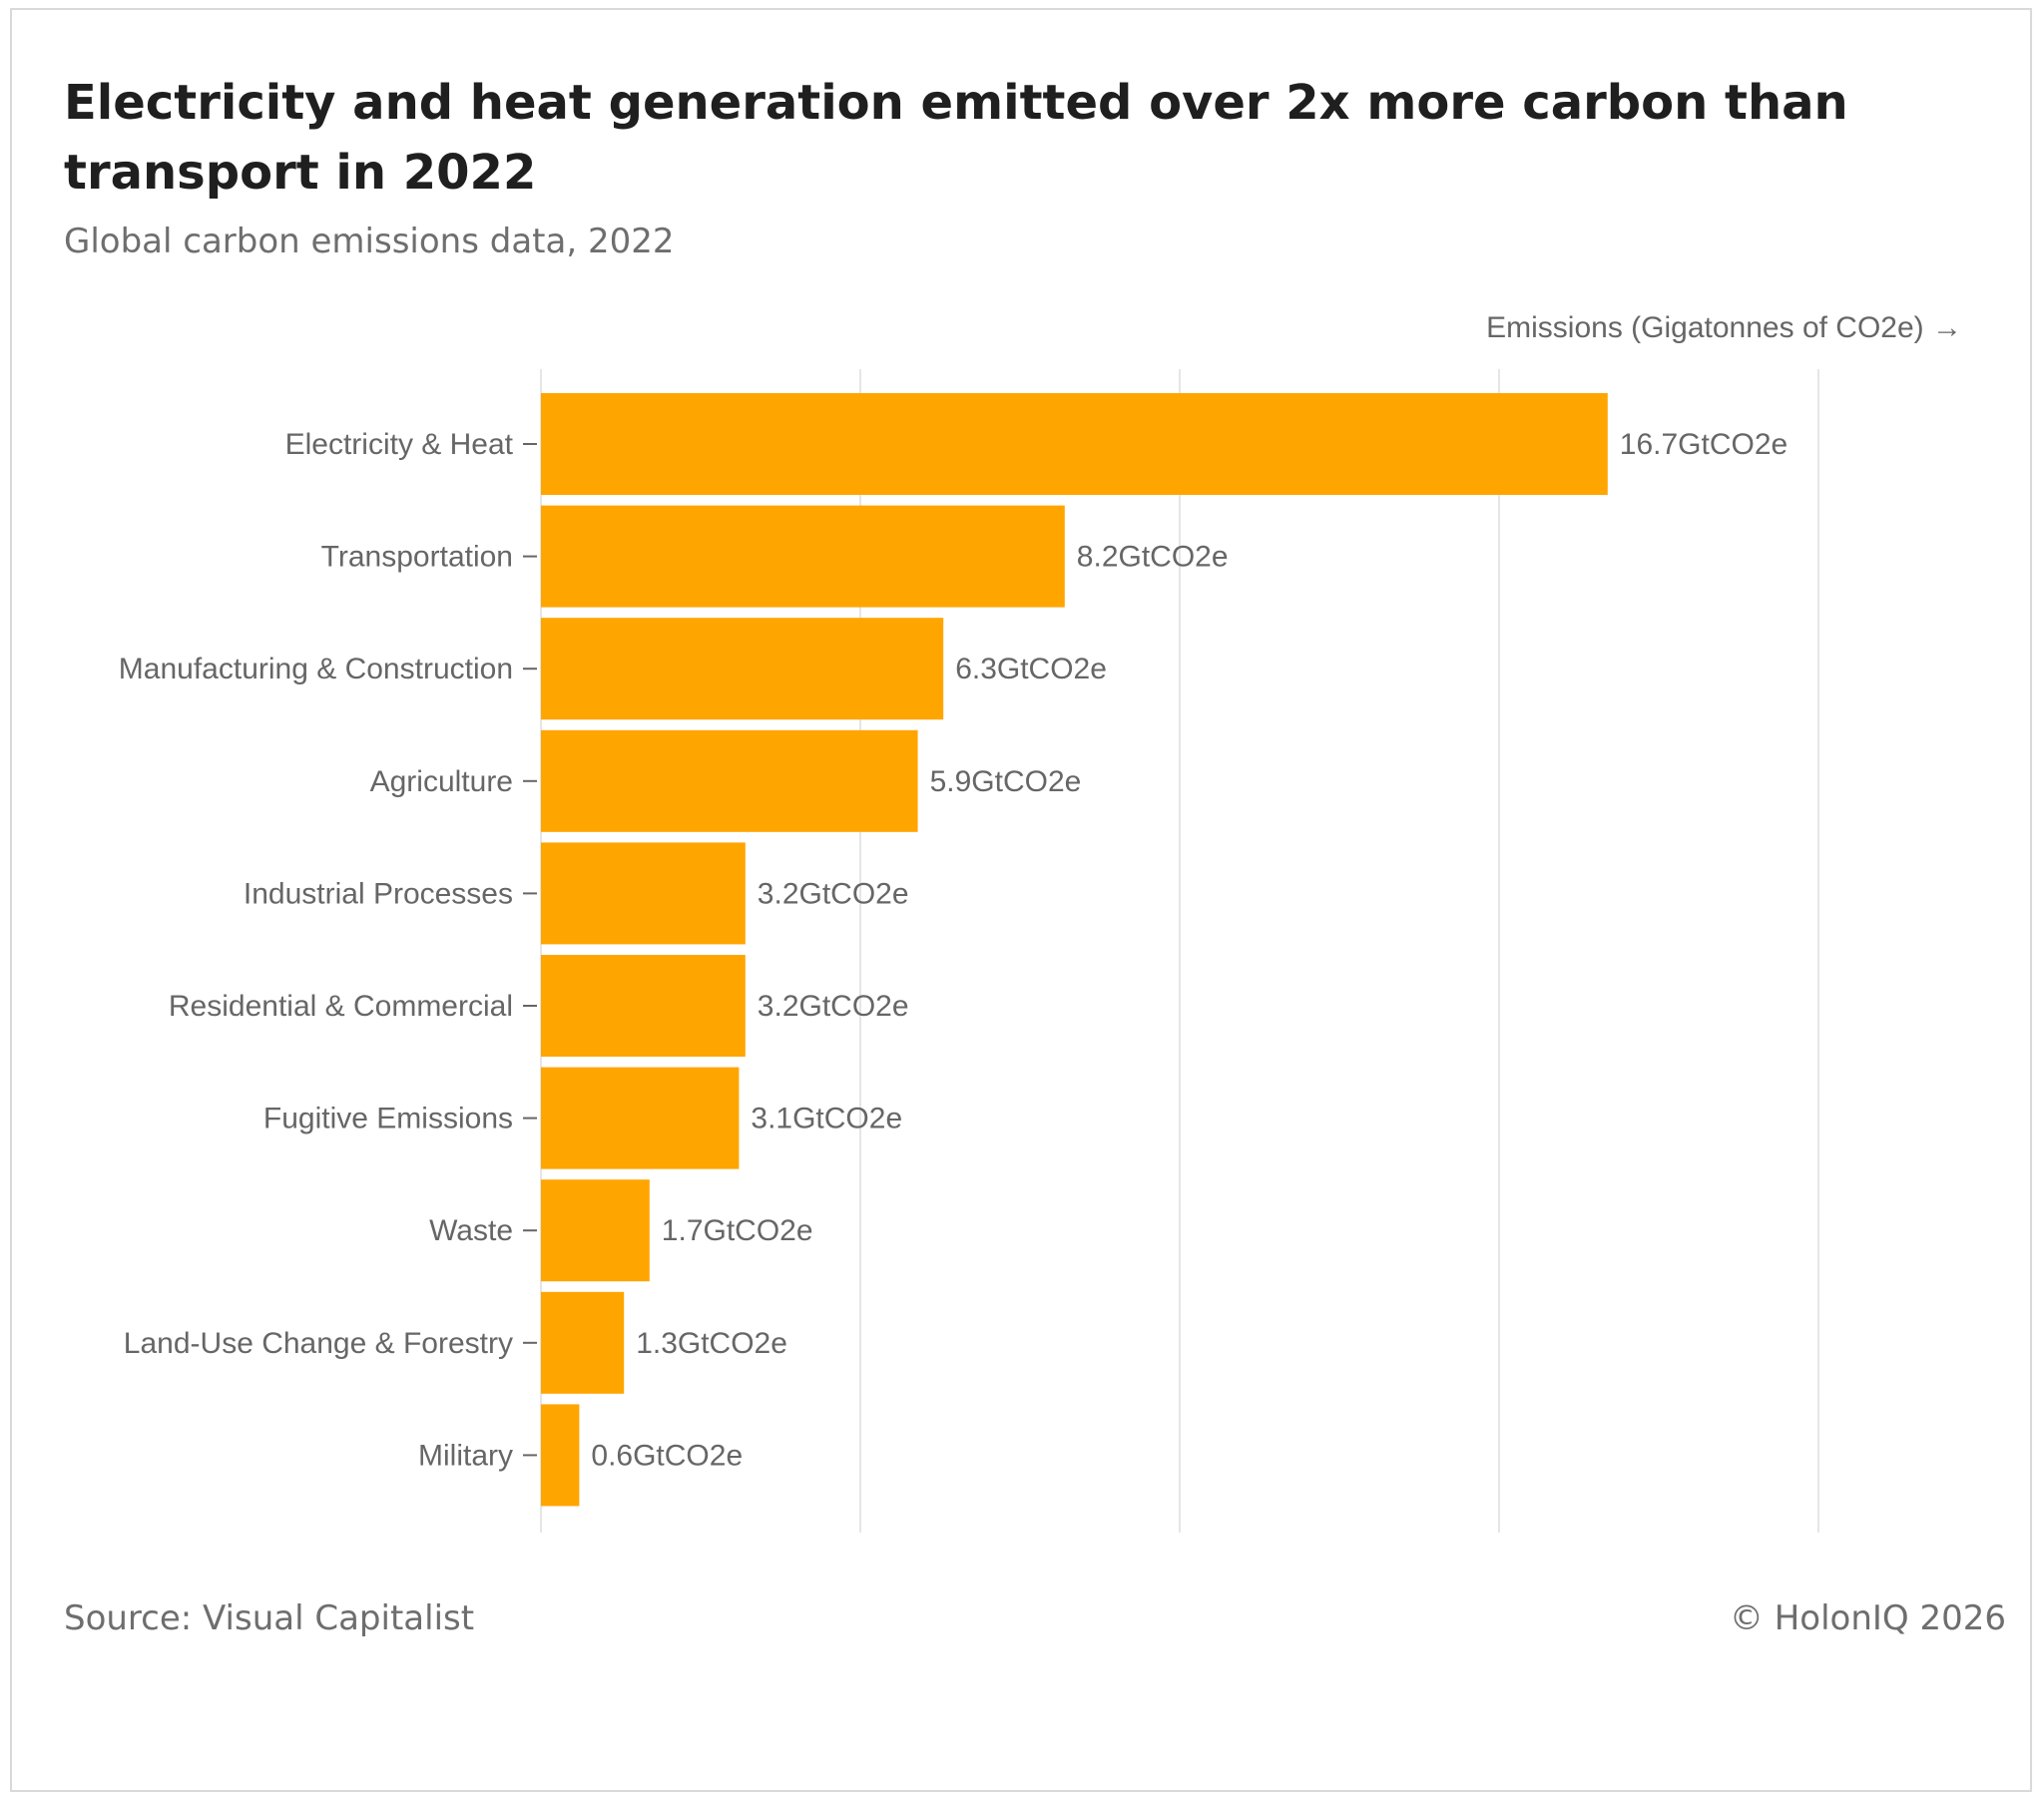  What do you see at coordinates (378, 893) in the screenshot?
I see `category-label: Industrial Processes` at bounding box center [378, 893].